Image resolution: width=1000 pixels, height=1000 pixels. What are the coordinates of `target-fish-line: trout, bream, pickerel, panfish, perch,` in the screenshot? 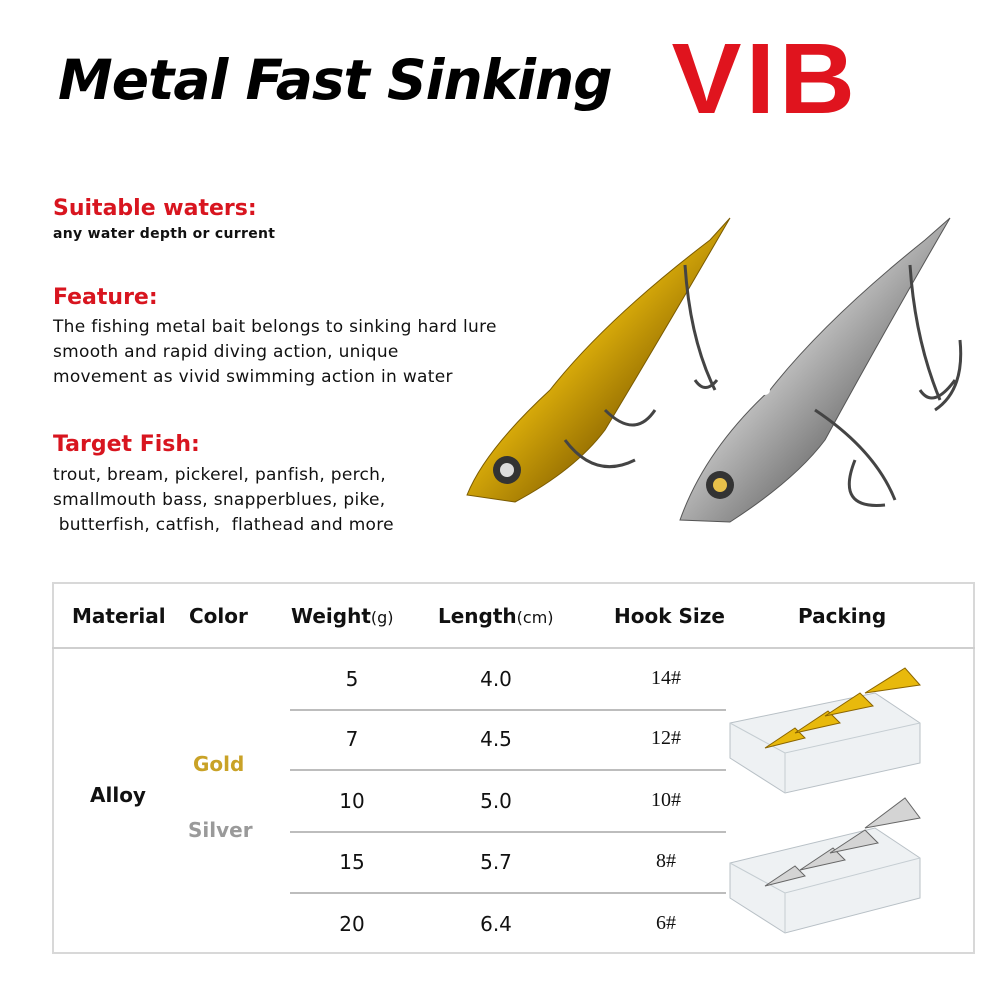 It's located at (219, 475).